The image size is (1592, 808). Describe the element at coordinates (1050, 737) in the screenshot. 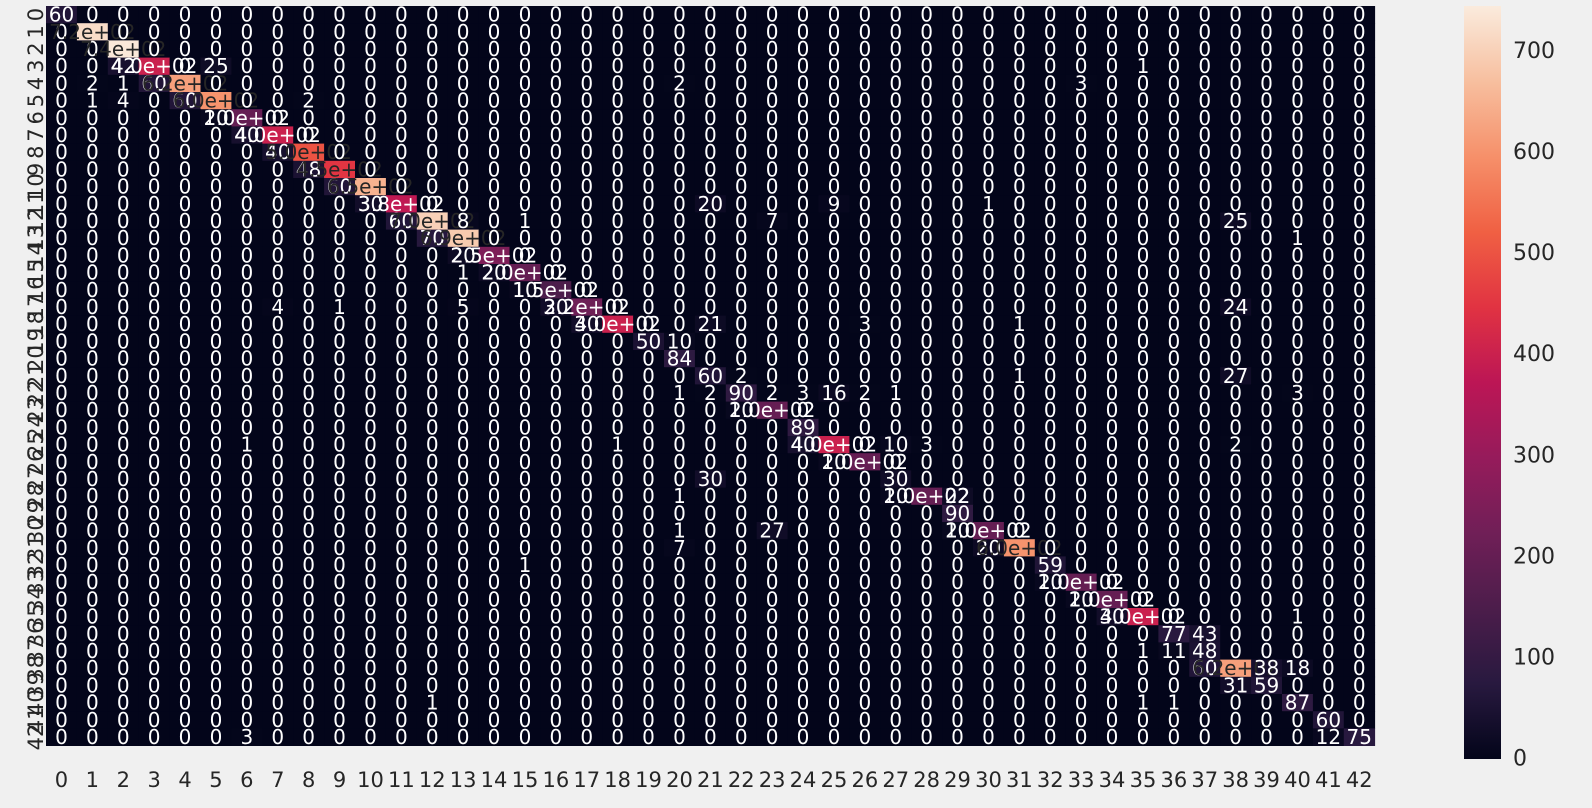

I see `cell-value-42-32: 0` at that location.